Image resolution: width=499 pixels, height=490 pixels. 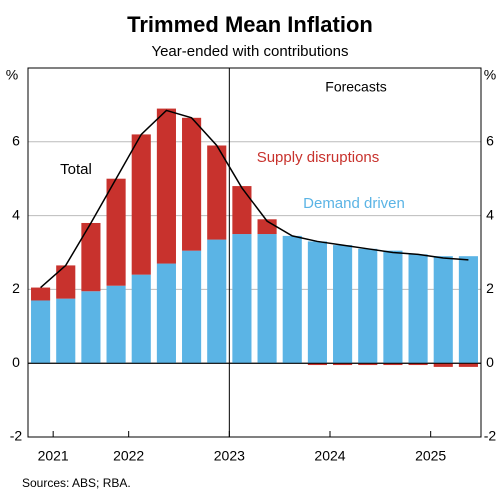 What do you see at coordinates (12, 75) in the screenshot?
I see `y-unit-left: %` at bounding box center [12, 75].